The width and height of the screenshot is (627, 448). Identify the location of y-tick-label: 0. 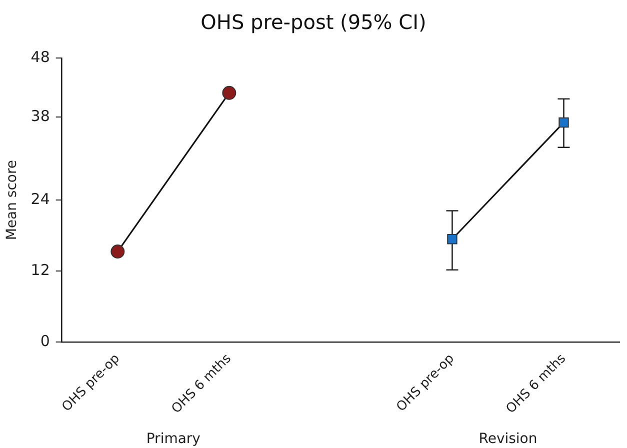
(45, 341).